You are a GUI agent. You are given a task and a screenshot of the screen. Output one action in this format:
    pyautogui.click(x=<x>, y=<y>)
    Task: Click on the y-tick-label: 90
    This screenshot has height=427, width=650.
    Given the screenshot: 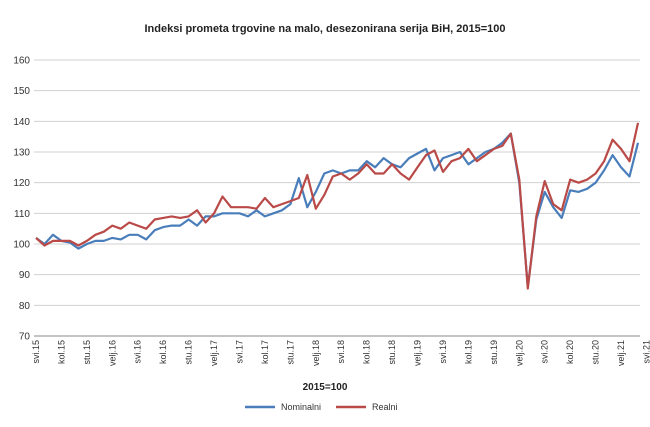 What is the action you would take?
    pyautogui.click(x=25, y=275)
    